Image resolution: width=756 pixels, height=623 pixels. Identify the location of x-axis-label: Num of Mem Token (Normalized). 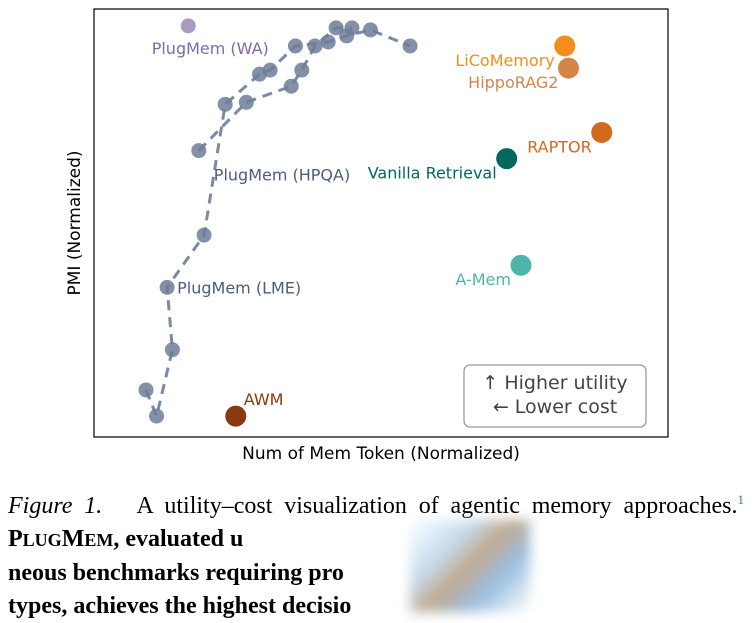
(381, 454).